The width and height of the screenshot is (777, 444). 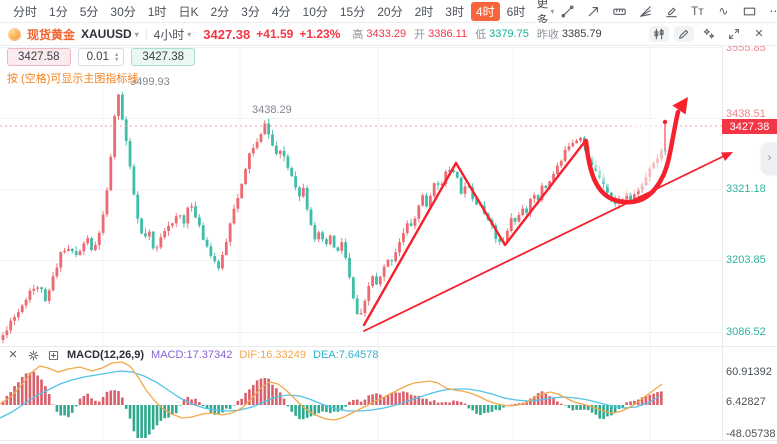 What do you see at coordinates (749, 126) in the screenshot?
I see `current-price-badge: 3427.38` at bounding box center [749, 126].